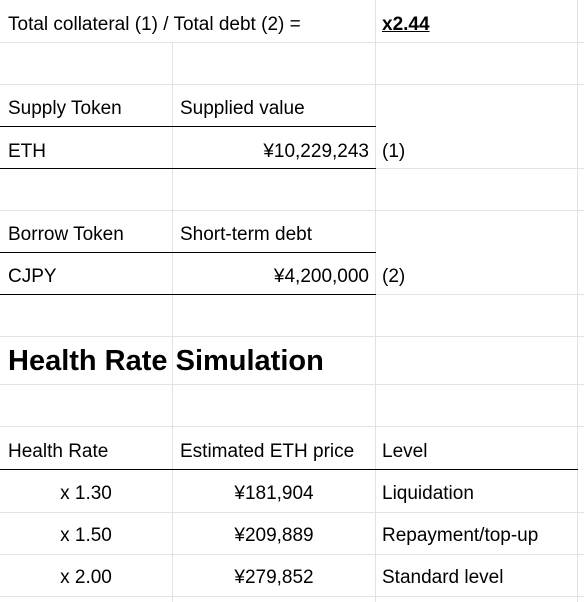 The width and height of the screenshot is (584, 602). What do you see at coordinates (443, 577) in the screenshot?
I see `level-cell: Standard level` at bounding box center [443, 577].